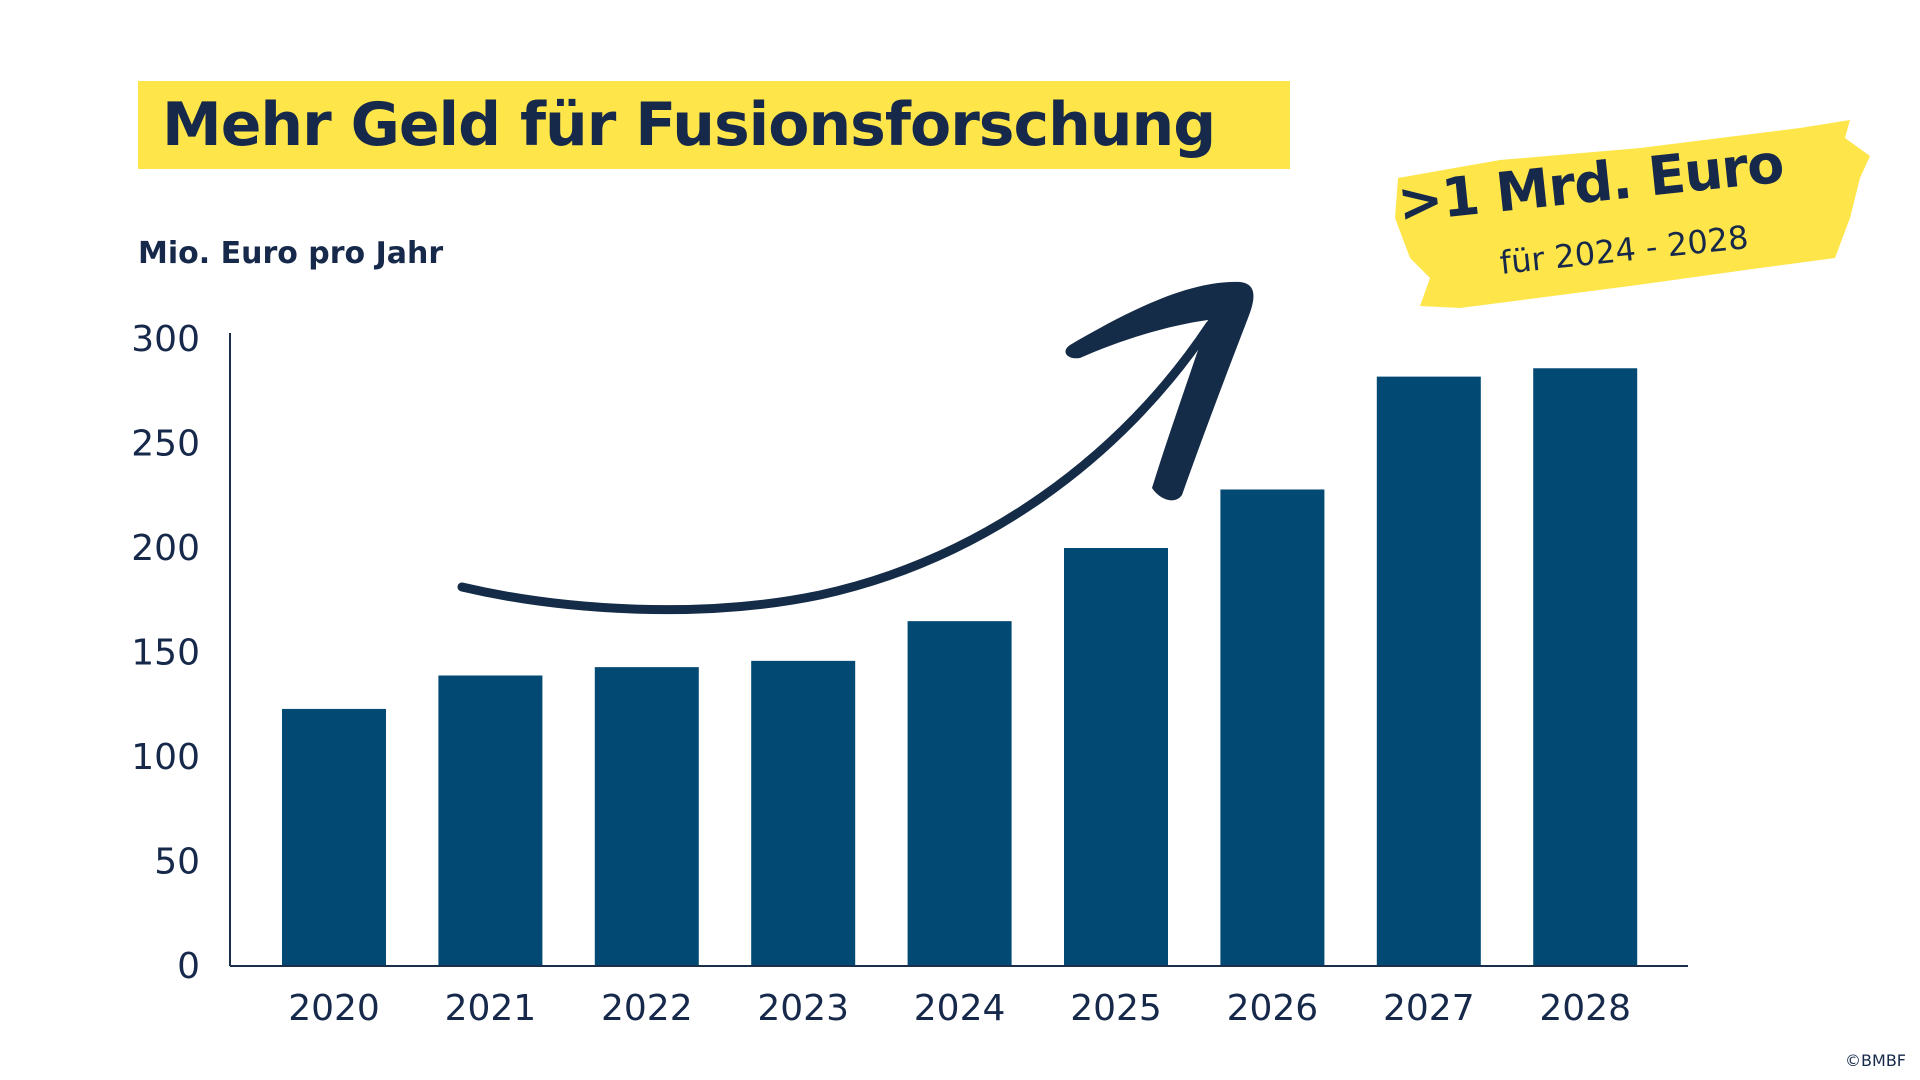  Describe the element at coordinates (1159, 391) in the screenshot. I see `trend-arrowhead-icon` at that location.